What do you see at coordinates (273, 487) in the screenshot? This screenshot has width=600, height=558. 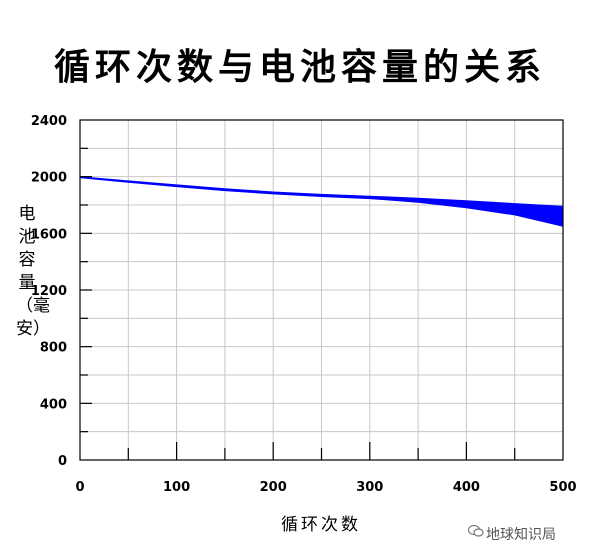 I see `x-tick-label: 200` at bounding box center [273, 487].